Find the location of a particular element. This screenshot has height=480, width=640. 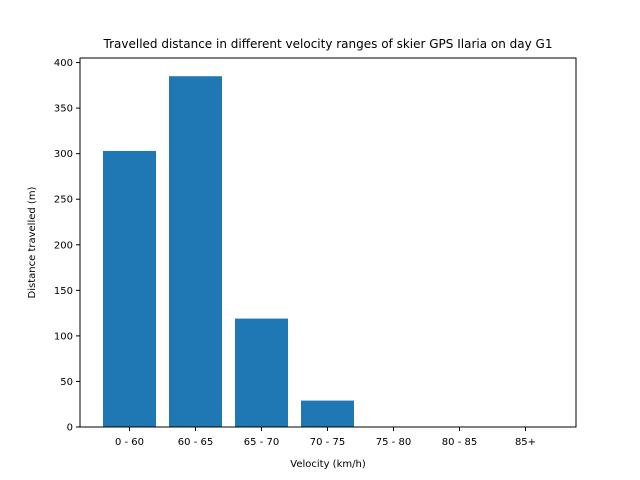

x-axis-label: Velocity (km/h) is located at coordinates (328, 464).